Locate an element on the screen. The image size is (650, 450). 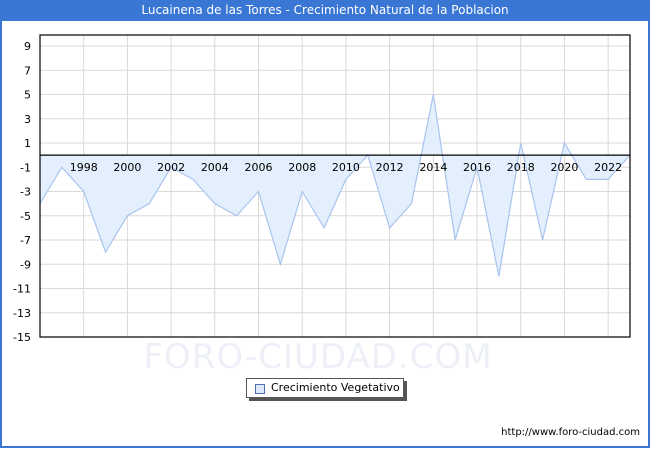
x-tick-label: 2000 is located at coordinates (127, 167).